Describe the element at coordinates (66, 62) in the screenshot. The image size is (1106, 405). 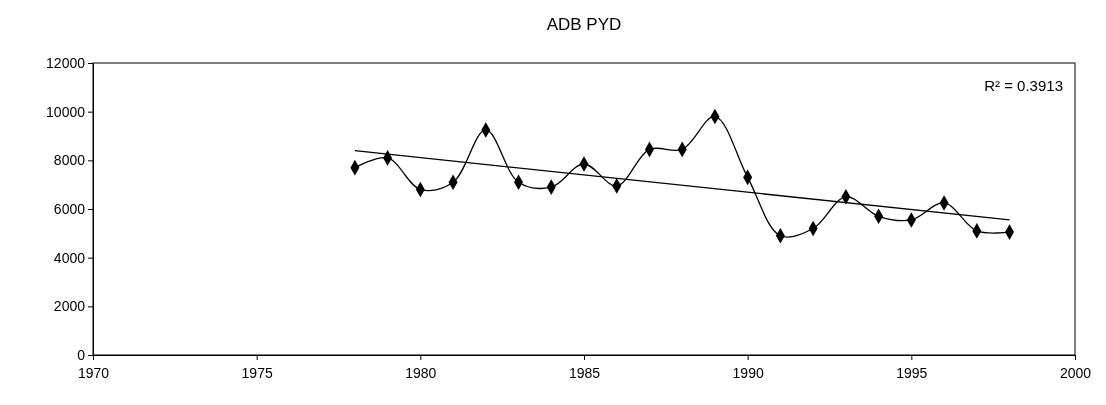
I see `y-tick-label: 12000` at that location.